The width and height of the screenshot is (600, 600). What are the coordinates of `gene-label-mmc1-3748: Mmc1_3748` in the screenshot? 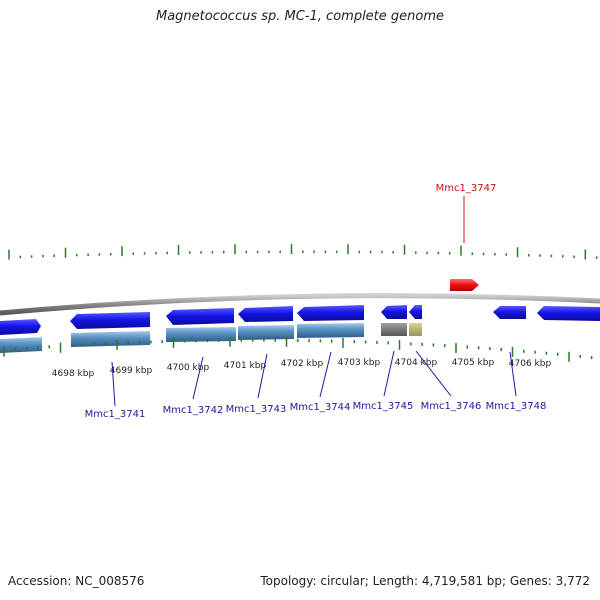 It's located at (516, 406).